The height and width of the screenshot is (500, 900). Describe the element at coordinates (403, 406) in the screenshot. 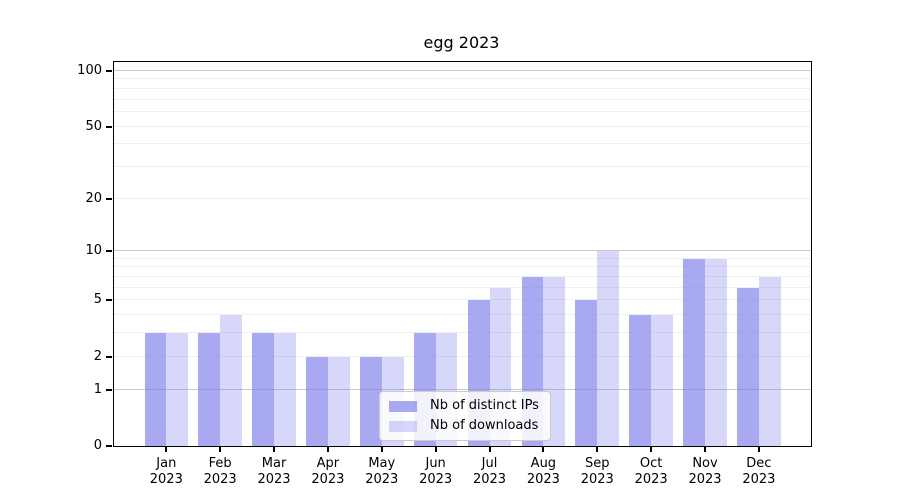

I see `legend-swatch-distinct-ips` at that location.